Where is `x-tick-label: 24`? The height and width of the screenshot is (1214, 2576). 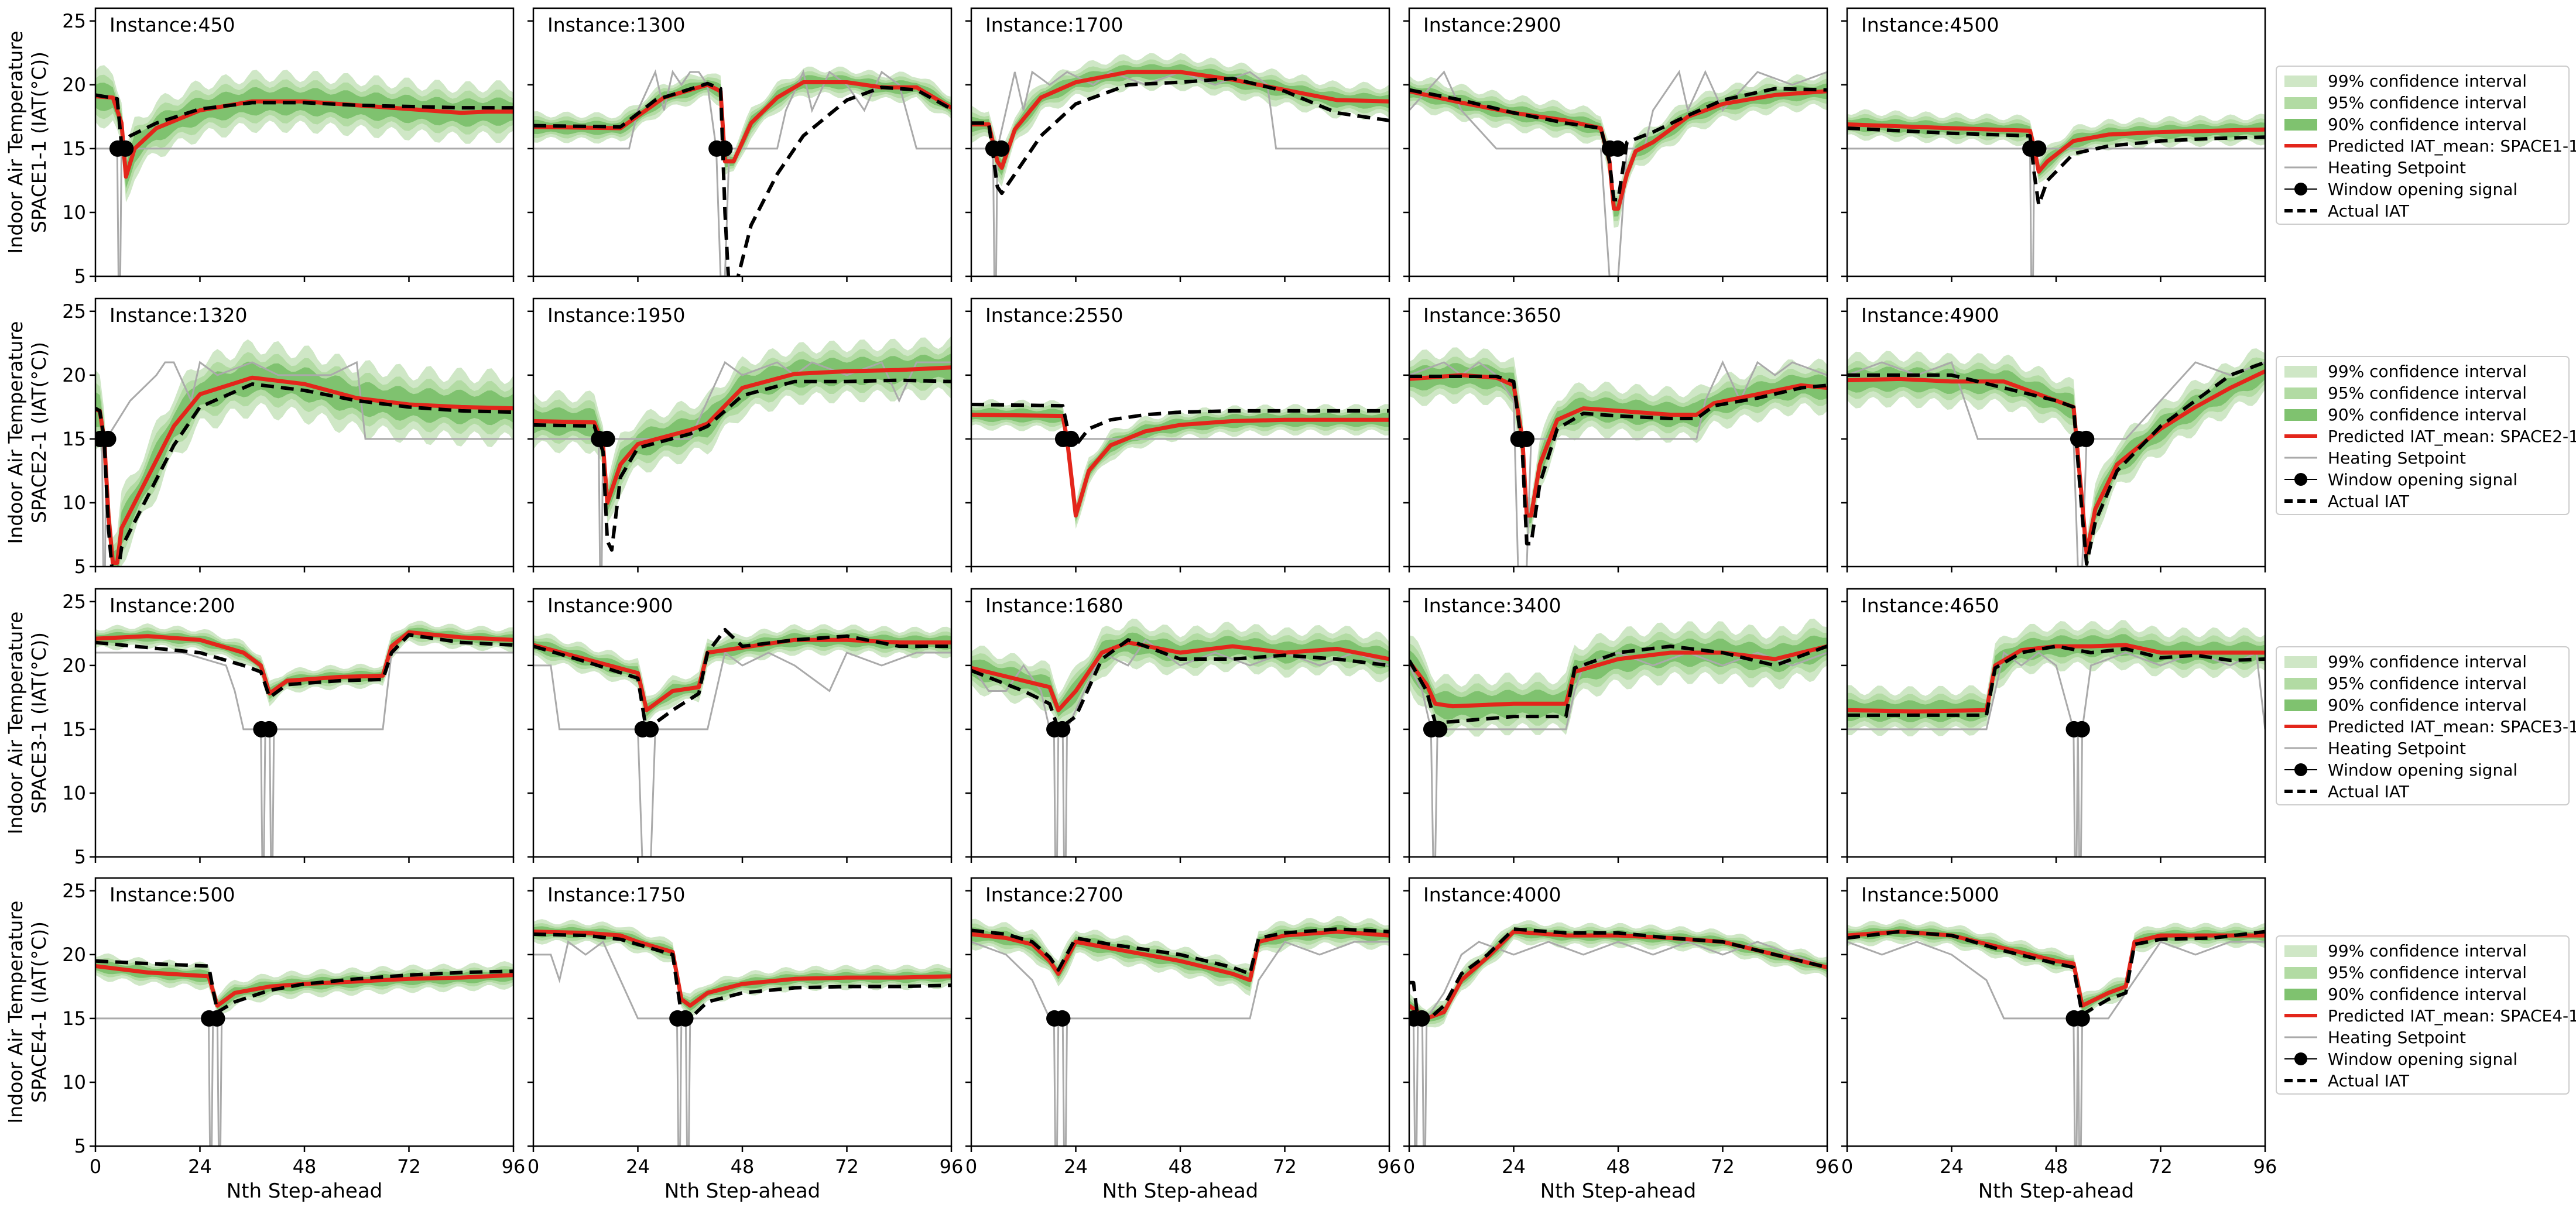 x-tick-label: 24 is located at coordinates (1076, 1167).